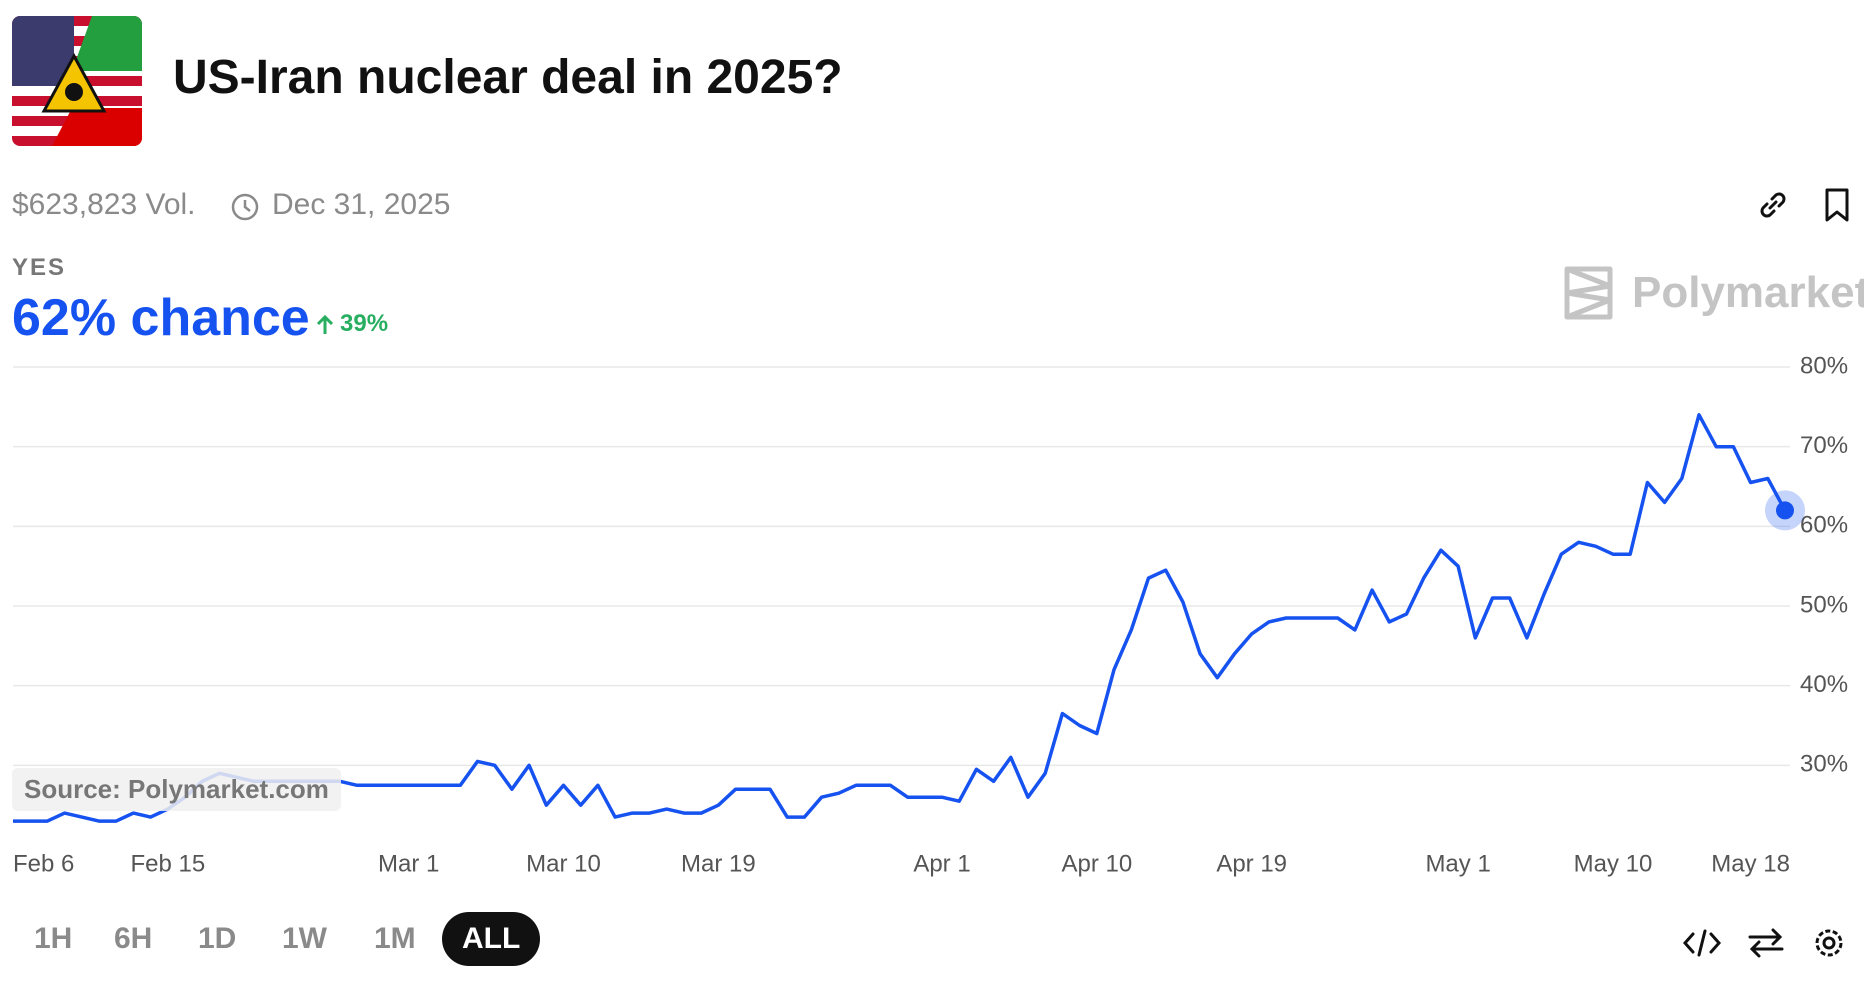 The width and height of the screenshot is (1864, 982). What do you see at coordinates (77, 81) in the screenshot?
I see `market-icon` at bounding box center [77, 81].